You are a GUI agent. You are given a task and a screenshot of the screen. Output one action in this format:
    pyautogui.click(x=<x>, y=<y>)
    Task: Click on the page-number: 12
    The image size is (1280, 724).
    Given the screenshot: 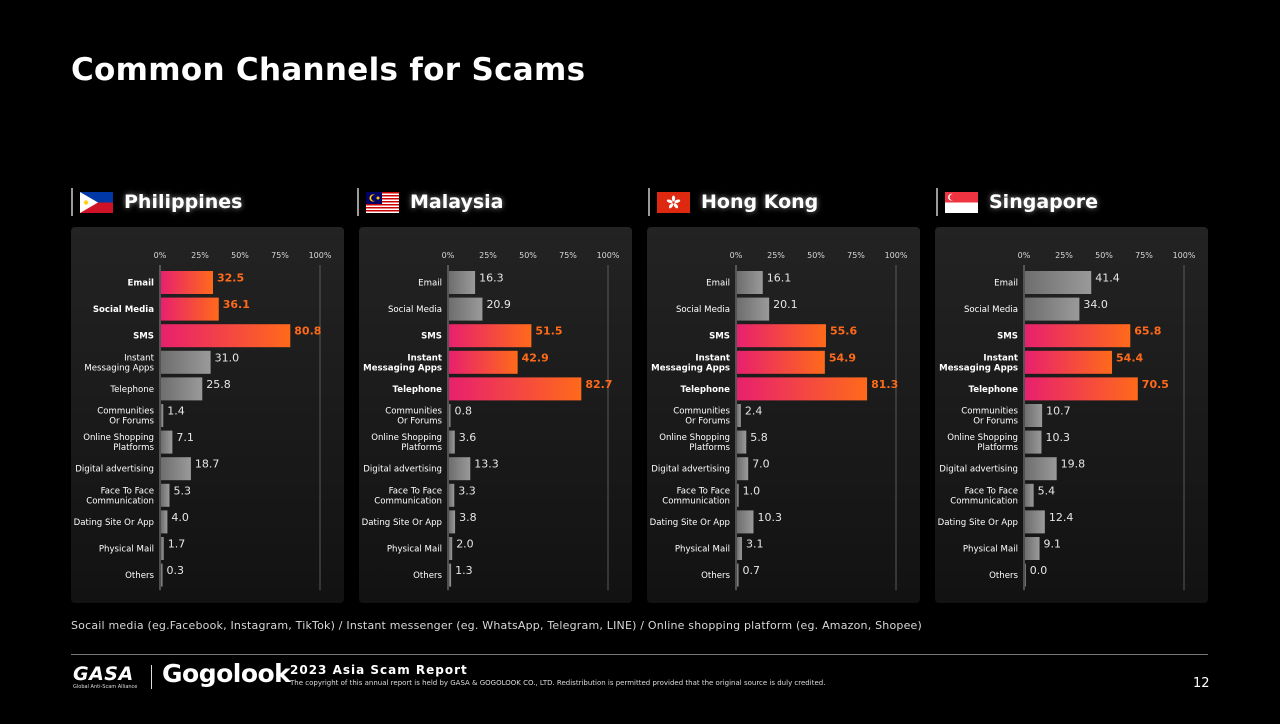 What is the action you would take?
    pyautogui.click(x=1201, y=683)
    